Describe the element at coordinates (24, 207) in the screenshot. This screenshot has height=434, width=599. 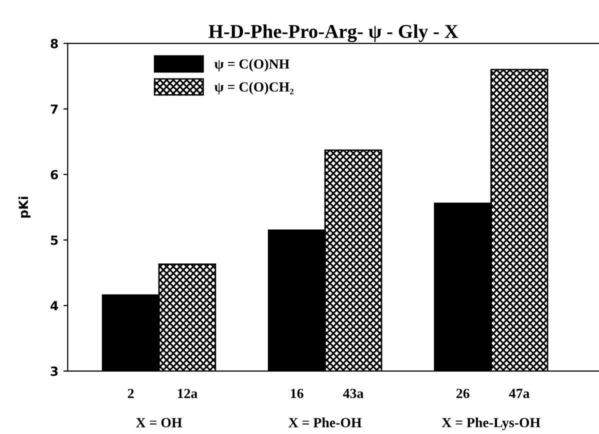
I see `y-axis-title: pKi` at that location.